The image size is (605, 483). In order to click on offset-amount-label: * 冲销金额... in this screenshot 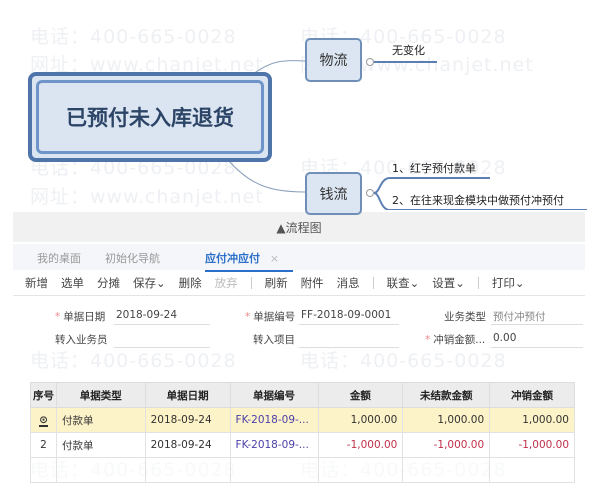, I will do `click(455, 340)`.